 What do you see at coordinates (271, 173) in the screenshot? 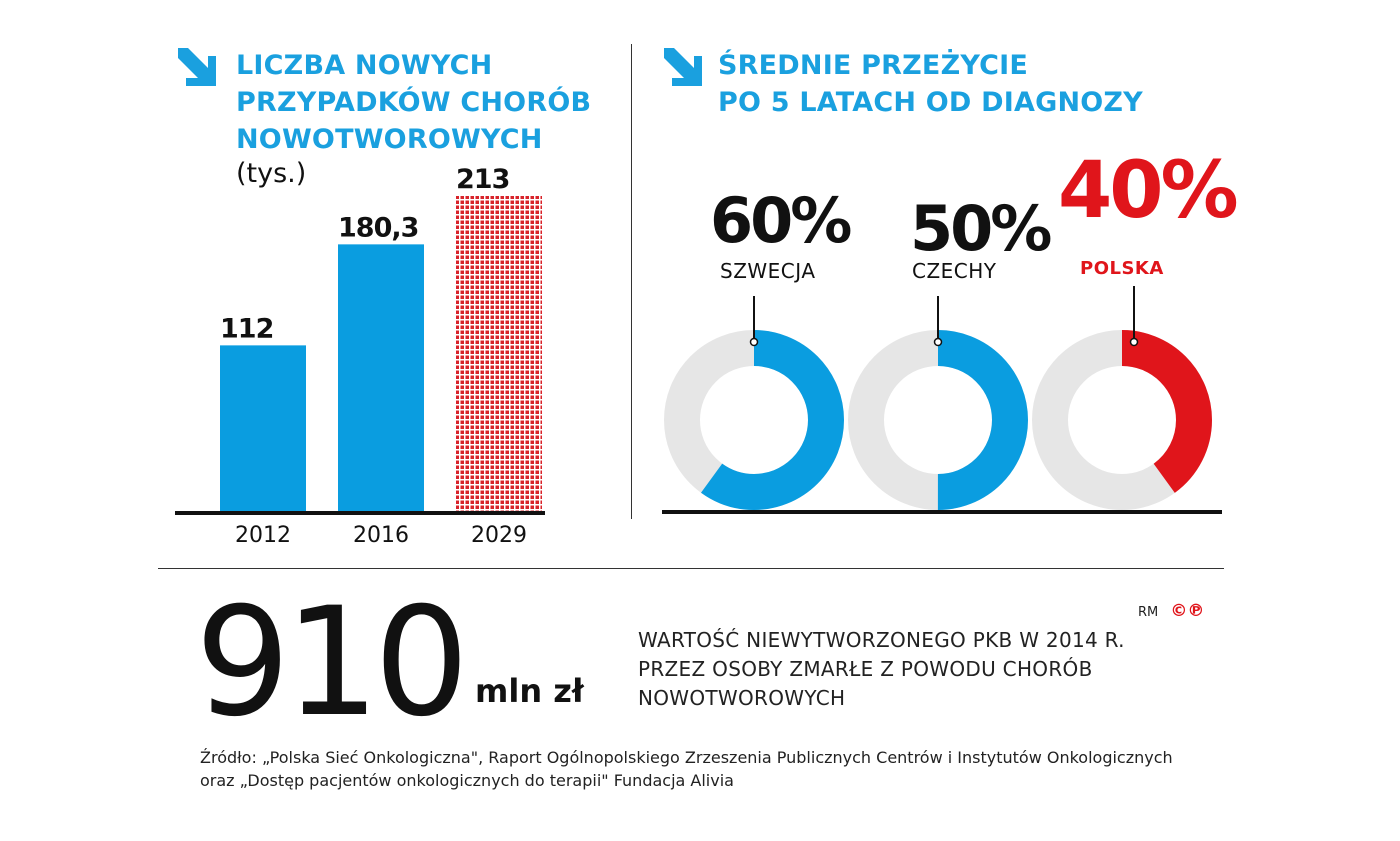
I see `unit-label: (tys.)` at bounding box center [271, 173].